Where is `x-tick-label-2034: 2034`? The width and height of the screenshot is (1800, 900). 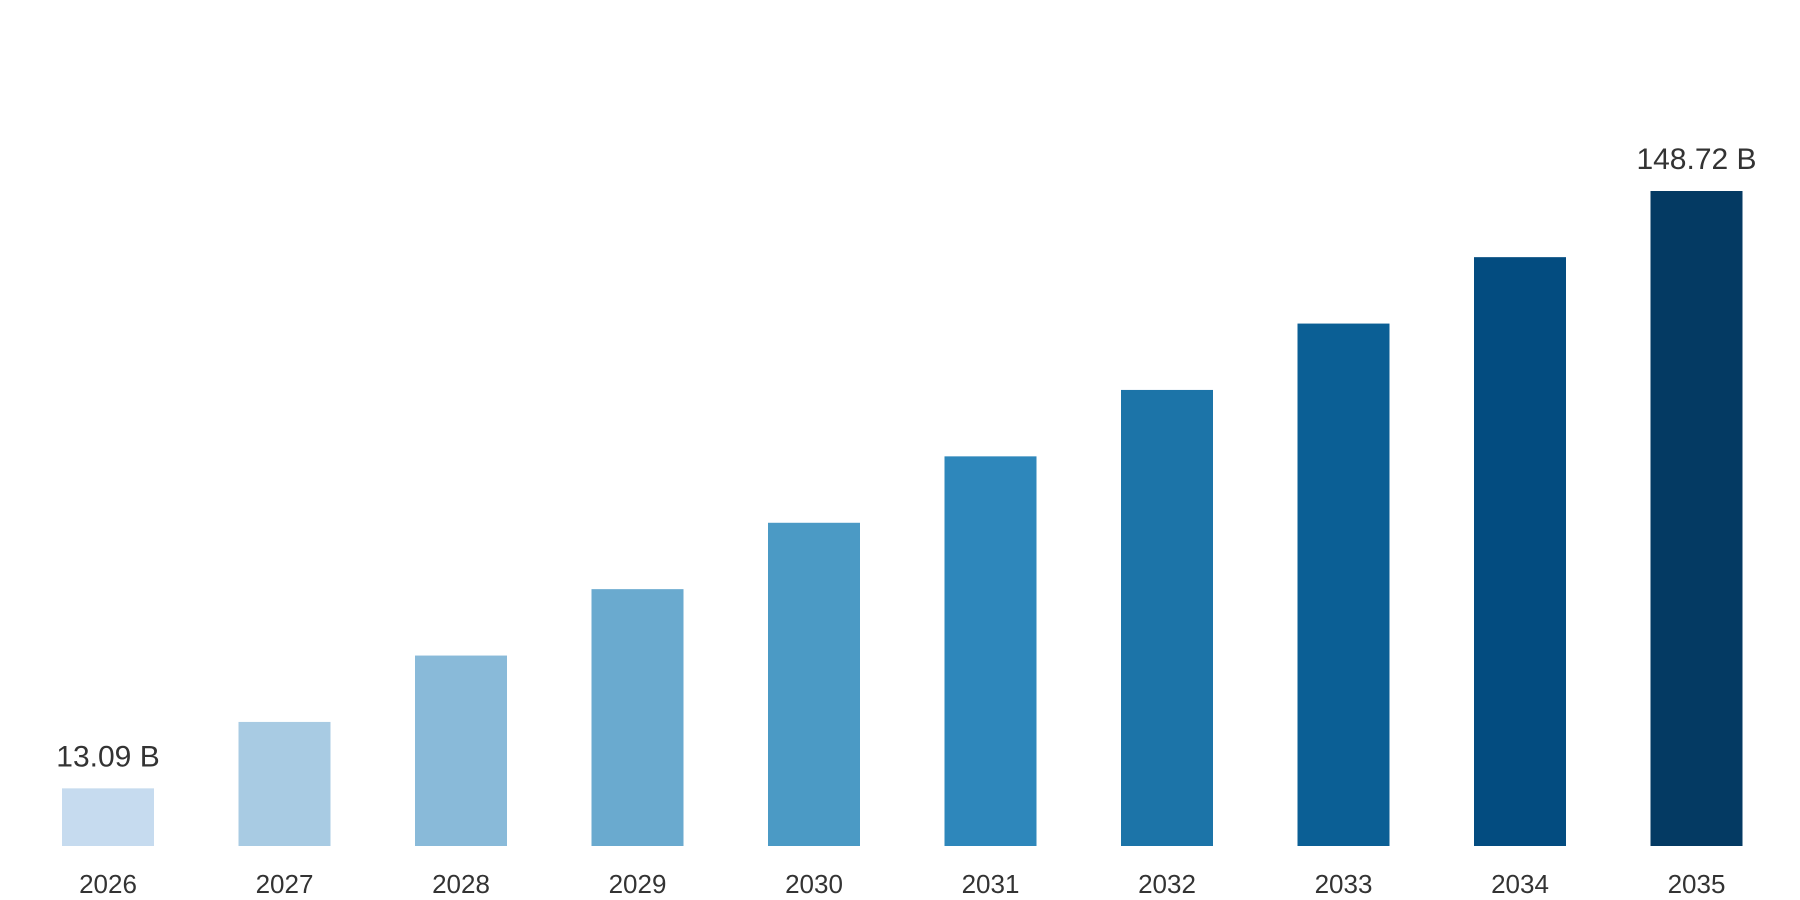
x-tick-label-2034: 2034 is located at coordinates (1520, 884).